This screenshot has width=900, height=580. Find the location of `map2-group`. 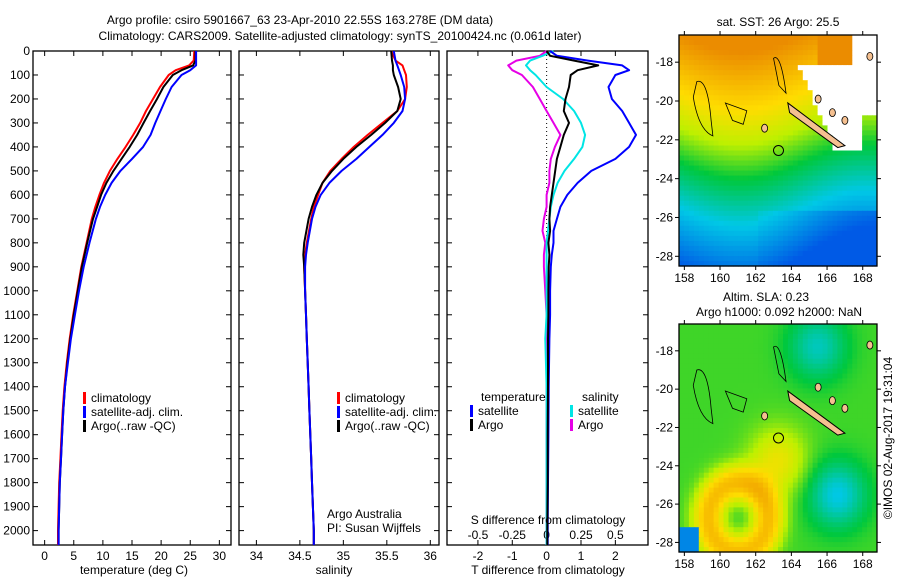

map2-group is located at coordinates (778, 438).